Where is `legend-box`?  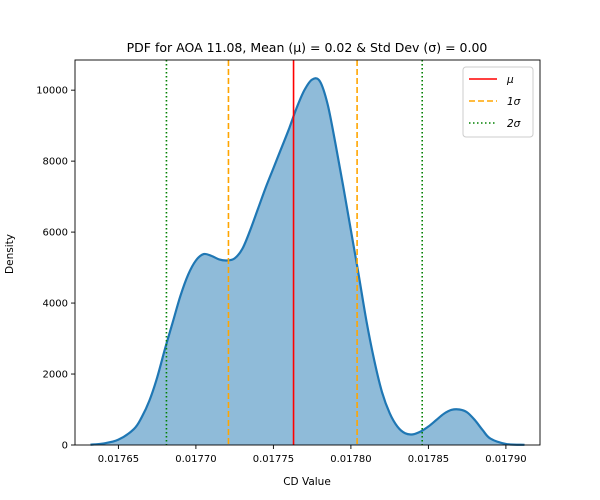 legend-box is located at coordinates (498, 102).